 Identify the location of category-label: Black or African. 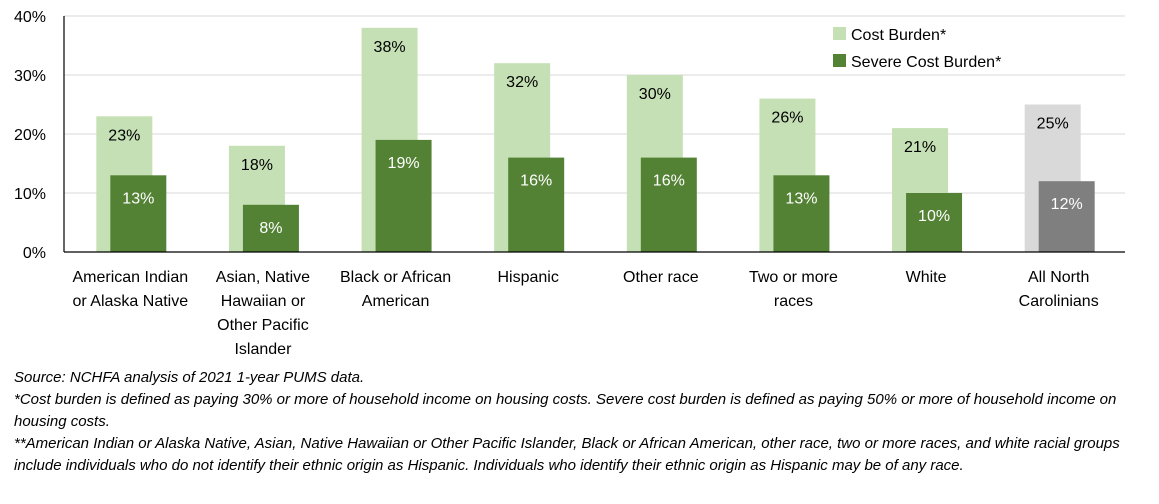
(395, 277).